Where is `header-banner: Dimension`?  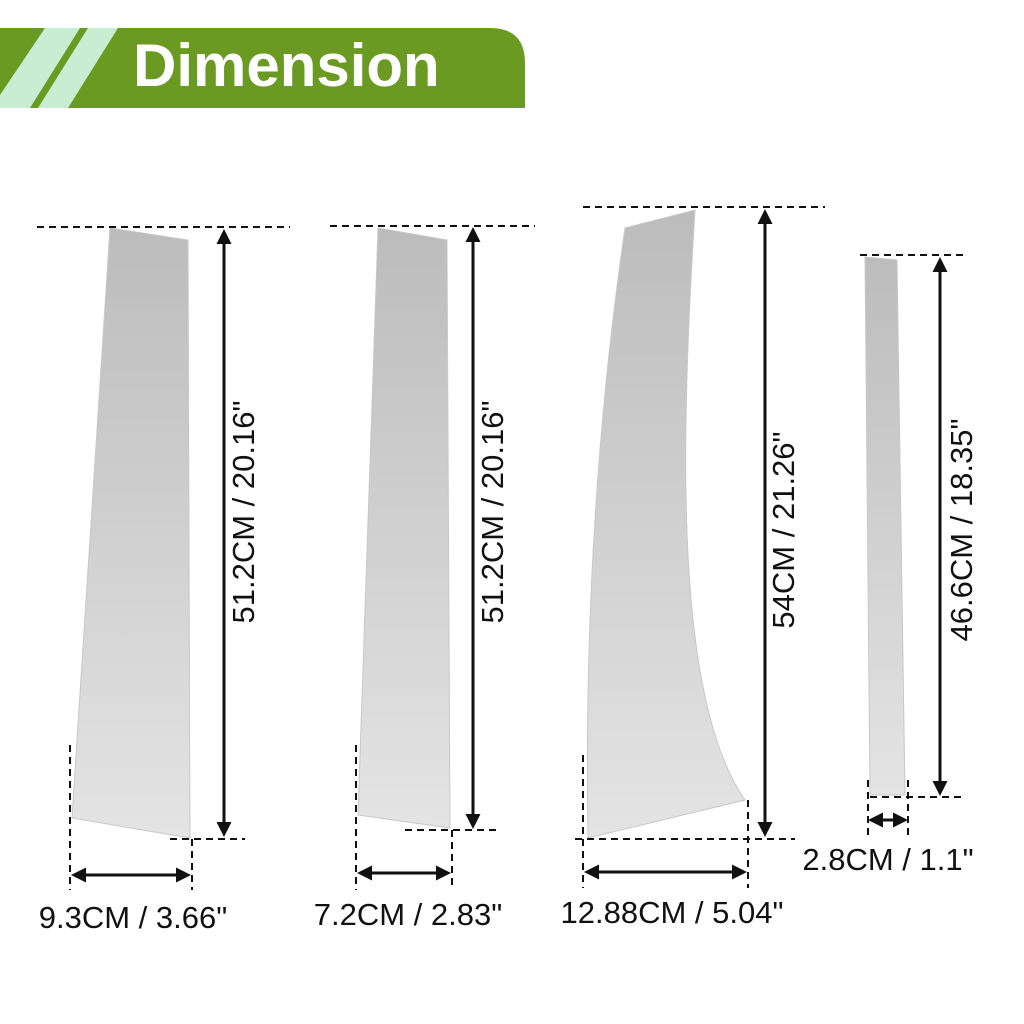 header-banner: Dimension is located at coordinates (262, 68).